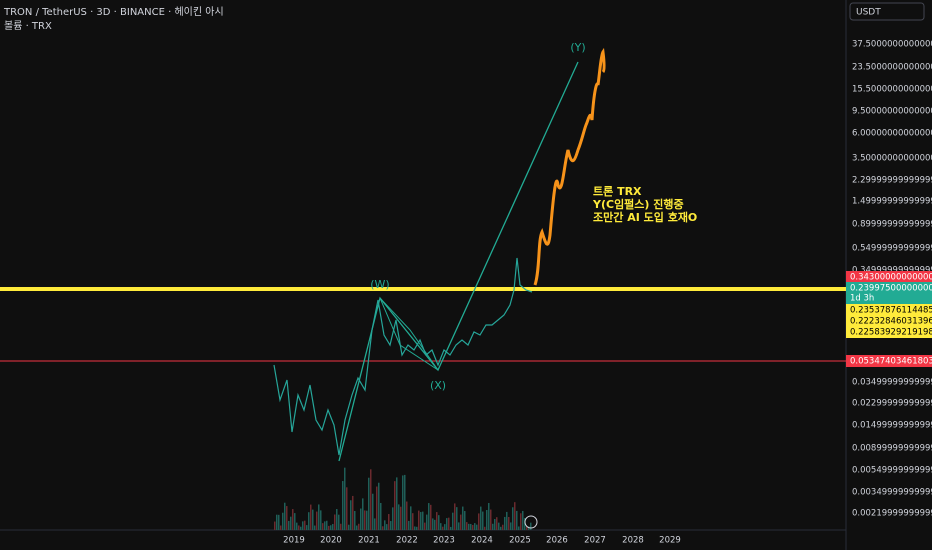 The height and width of the screenshot is (550, 932). What do you see at coordinates (438, 385) in the screenshot?
I see `wave-label: (X)` at bounding box center [438, 385].